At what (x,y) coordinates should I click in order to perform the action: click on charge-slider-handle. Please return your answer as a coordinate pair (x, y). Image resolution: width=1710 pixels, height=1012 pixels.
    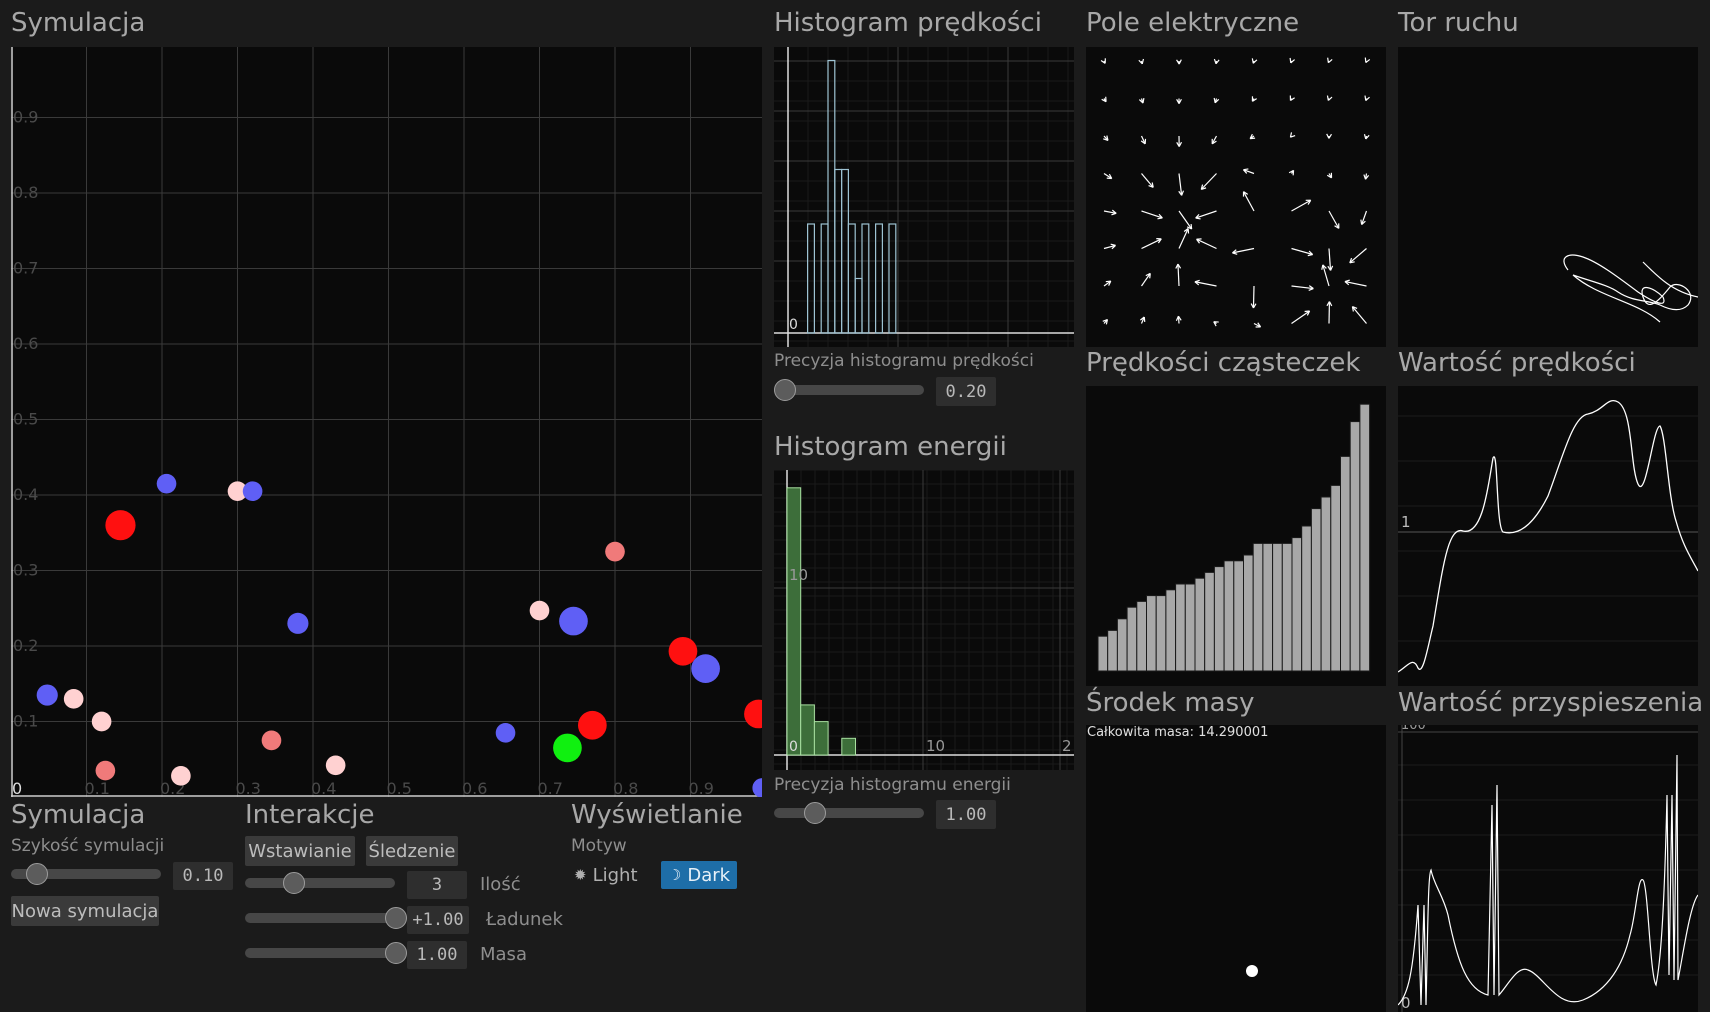
    Looking at the image, I should click on (395, 918).